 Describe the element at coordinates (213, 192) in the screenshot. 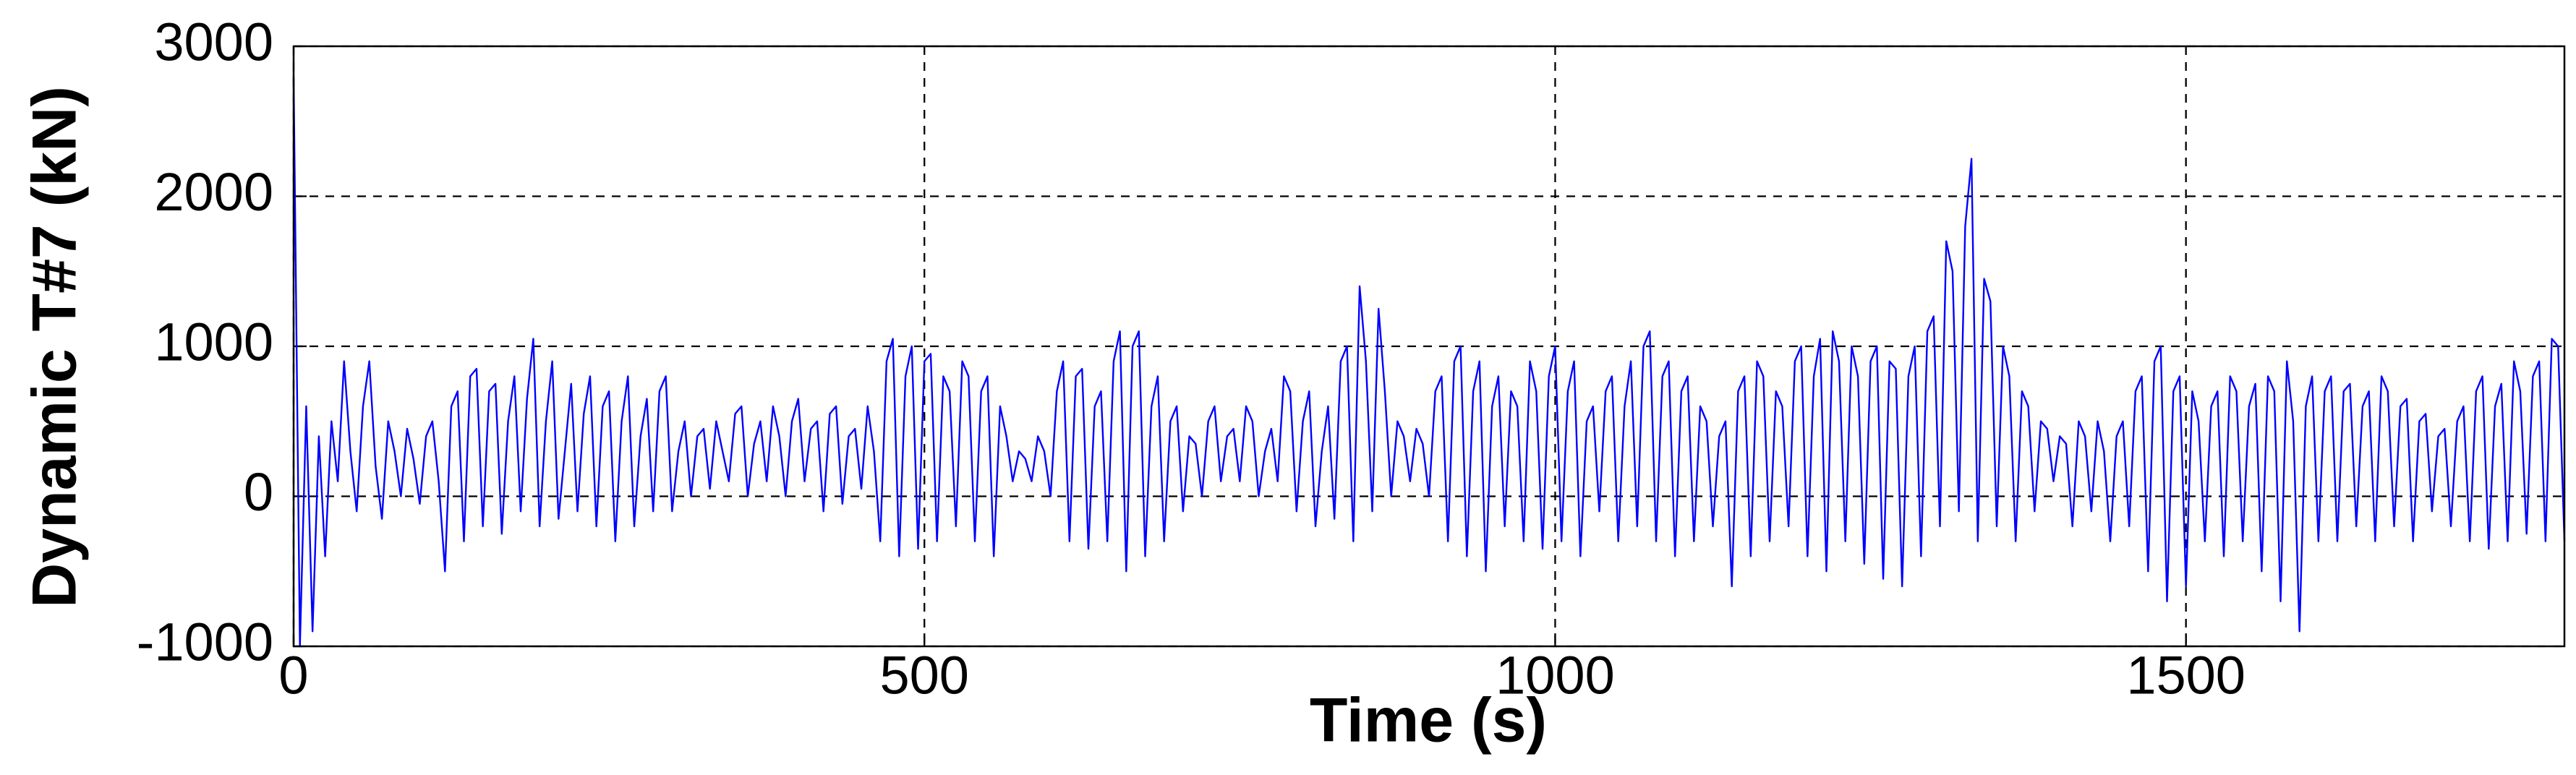

I see `y-tick-label: 2000` at that location.